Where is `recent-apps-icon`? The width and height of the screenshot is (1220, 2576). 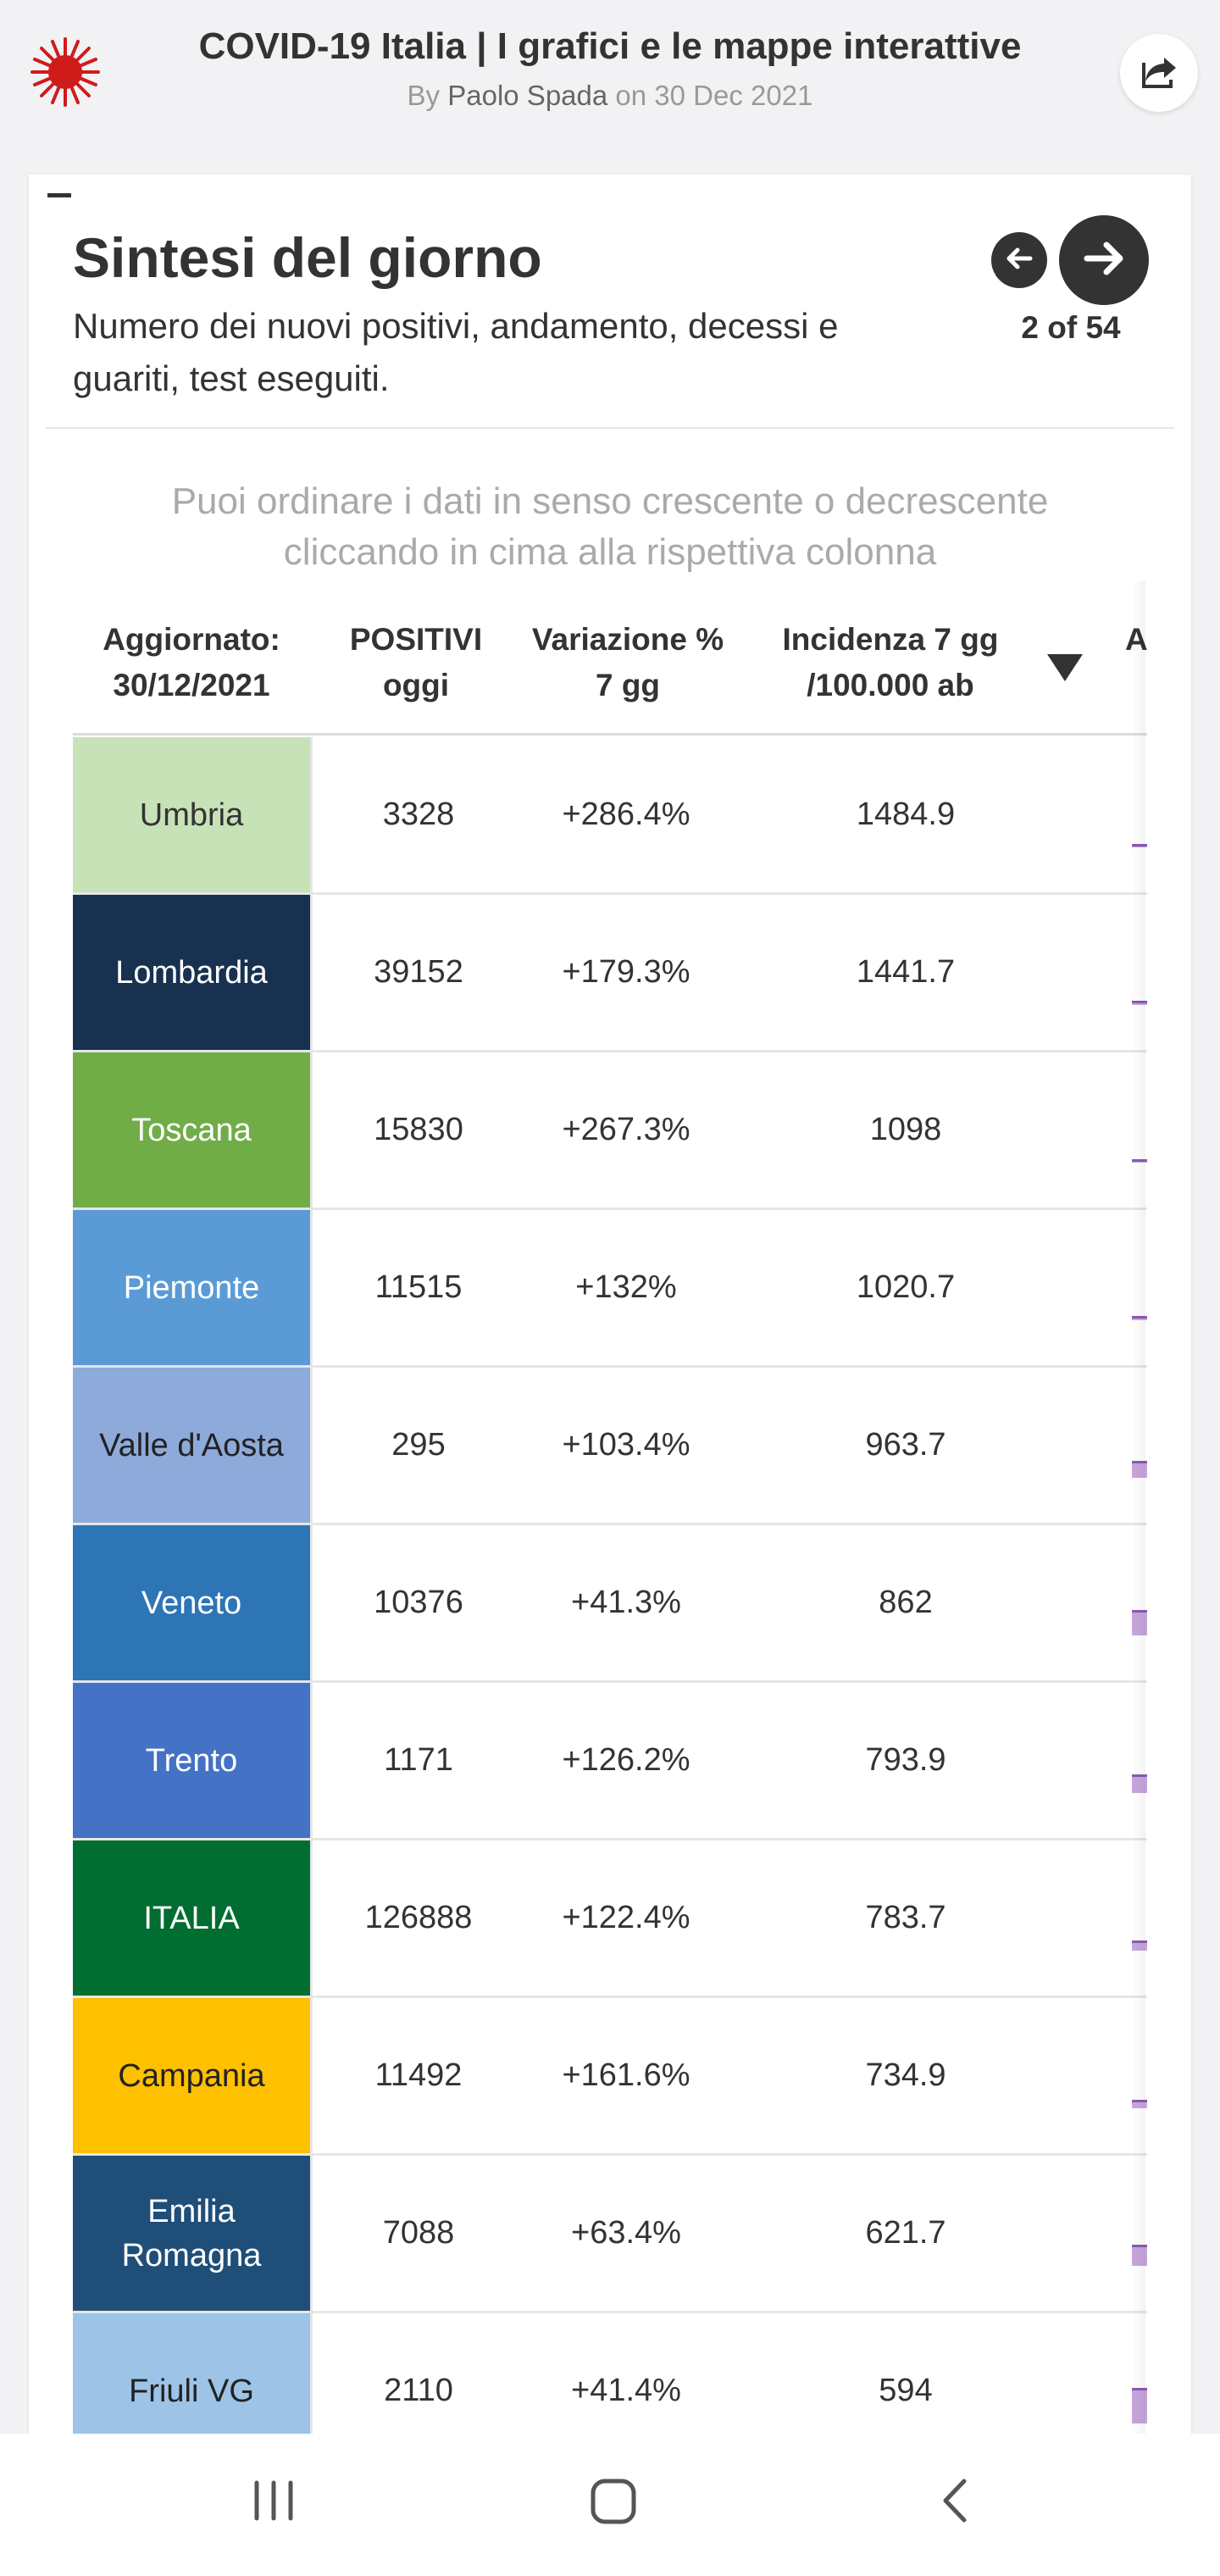
recent-apps-icon is located at coordinates (273, 2502).